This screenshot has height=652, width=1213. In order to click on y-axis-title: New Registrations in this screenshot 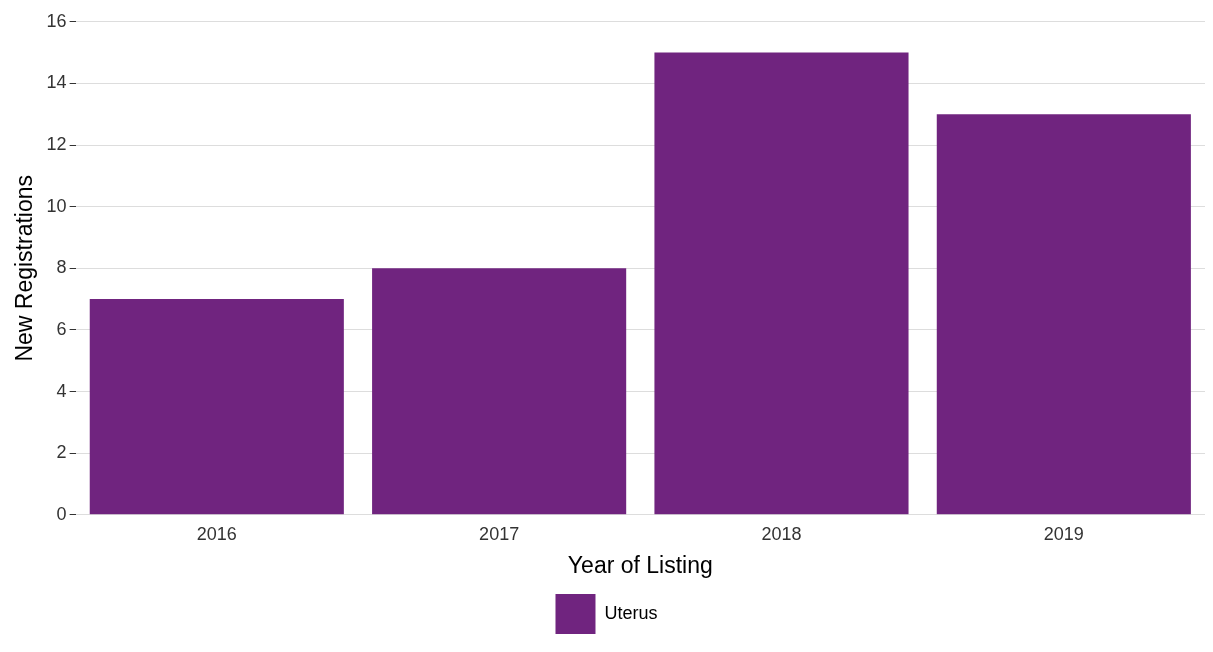, I will do `click(24, 268)`.